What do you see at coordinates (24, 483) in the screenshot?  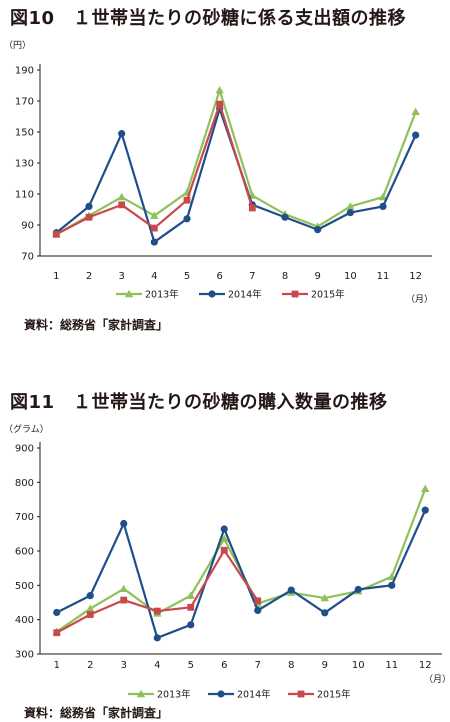 I see `y-tick-label: 800` at bounding box center [24, 483].